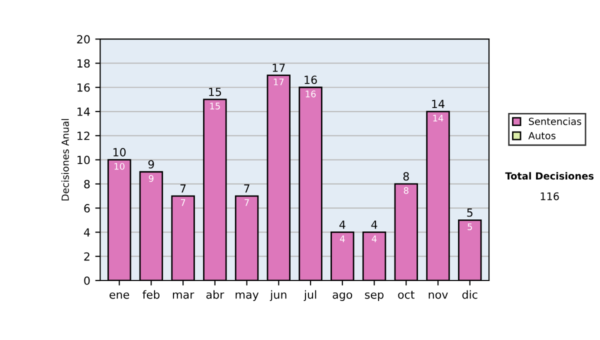 The width and height of the screenshot is (600, 340). What do you see at coordinates (87, 208) in the screenshot?
I see `y-tick-label: 6` at bounding box center [87, 208].